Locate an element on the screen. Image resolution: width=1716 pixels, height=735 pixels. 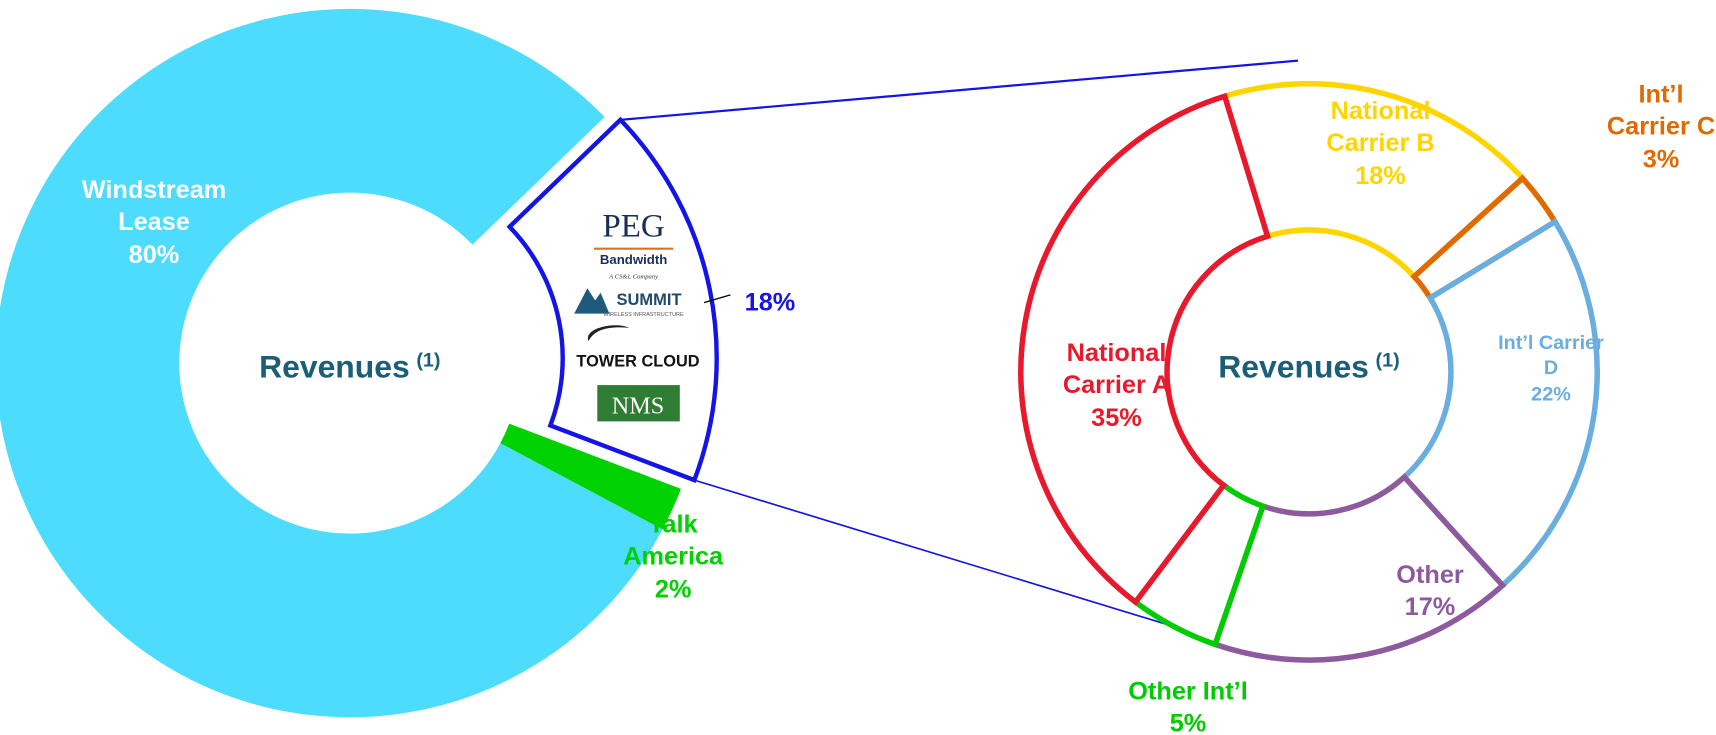
slice-name: National Carrier B is located at coordinates (1380, 126).